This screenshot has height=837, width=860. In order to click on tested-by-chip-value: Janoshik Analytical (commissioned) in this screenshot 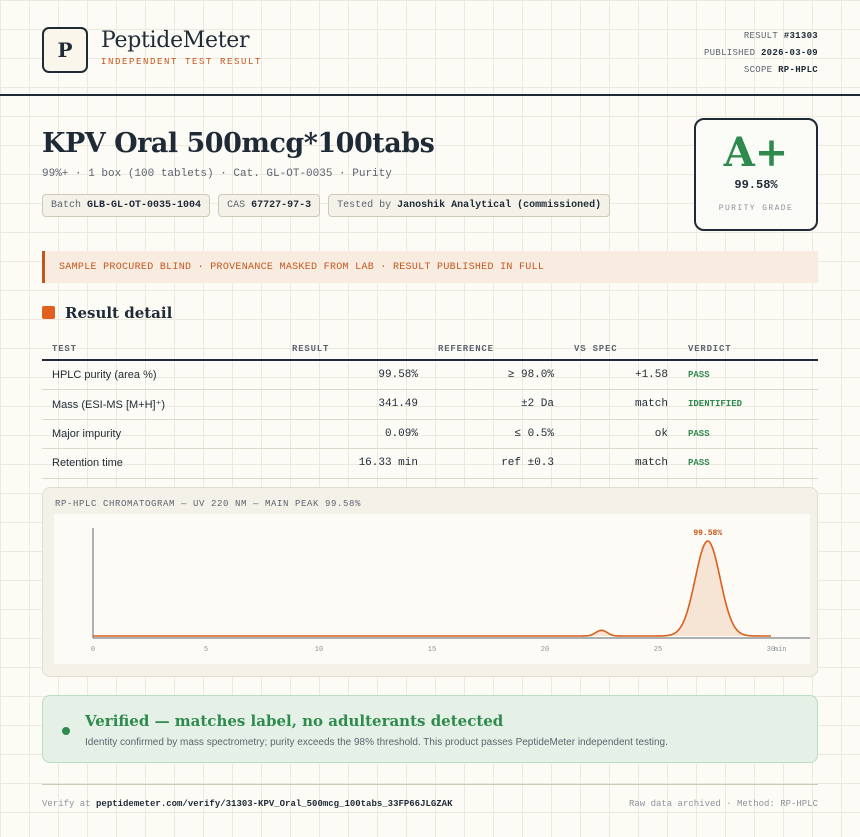, I will do `click(499, 205)`.